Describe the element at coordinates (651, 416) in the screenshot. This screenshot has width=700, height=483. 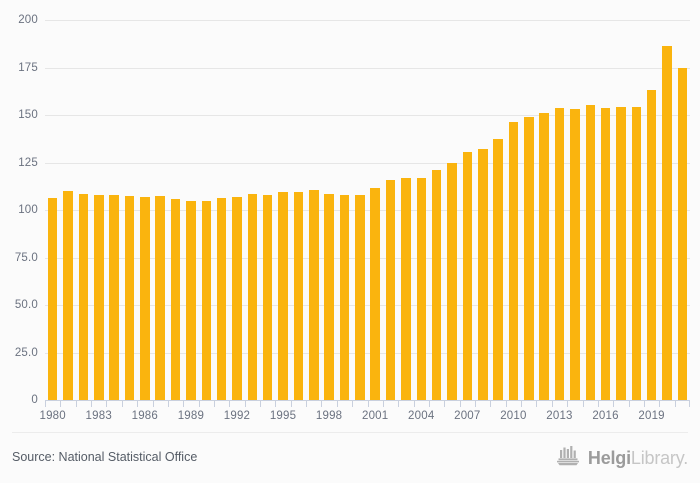
I see `x-tick-label: 2019` at that location.